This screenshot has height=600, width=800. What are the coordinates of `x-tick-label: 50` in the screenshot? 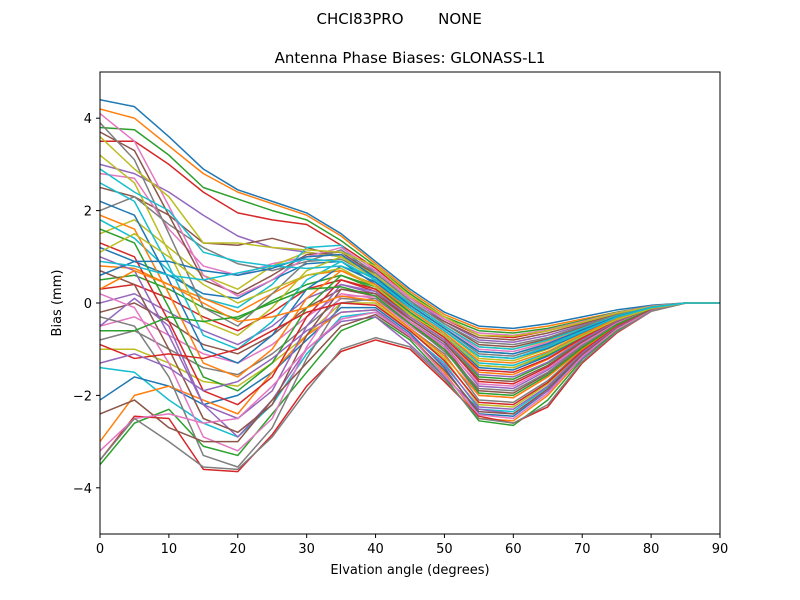 It's located at (444, 549).